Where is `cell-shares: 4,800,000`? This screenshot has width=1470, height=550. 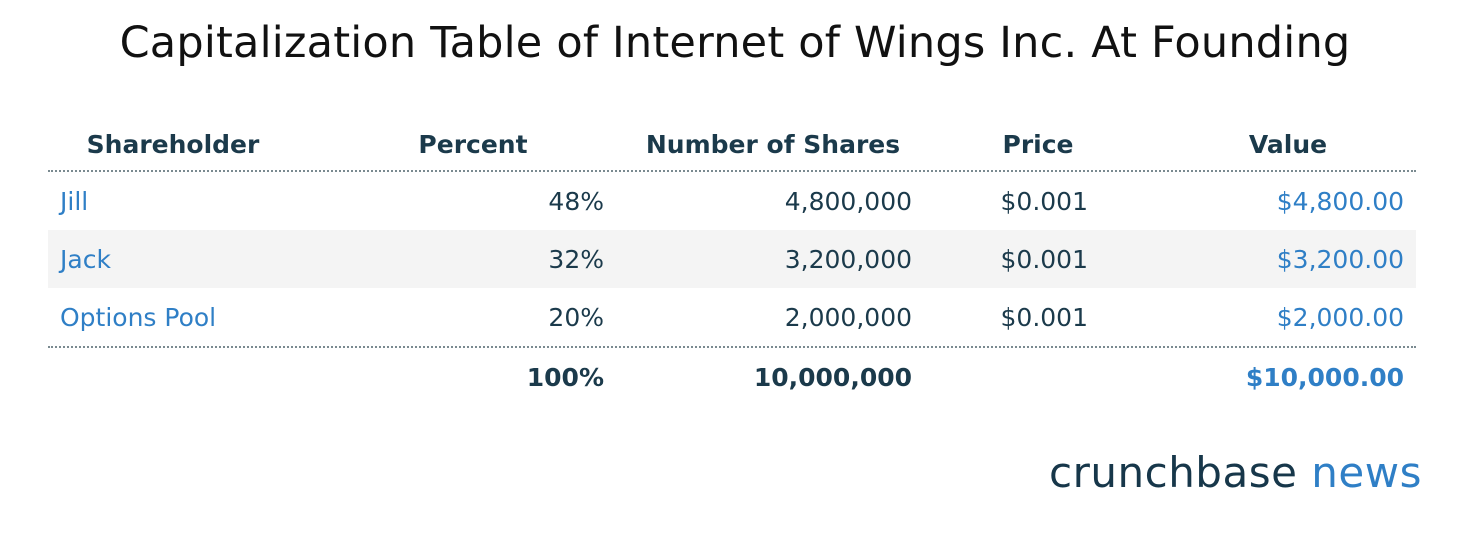
cell-shares: 4,800,000 is located at coordinates (848, 201).